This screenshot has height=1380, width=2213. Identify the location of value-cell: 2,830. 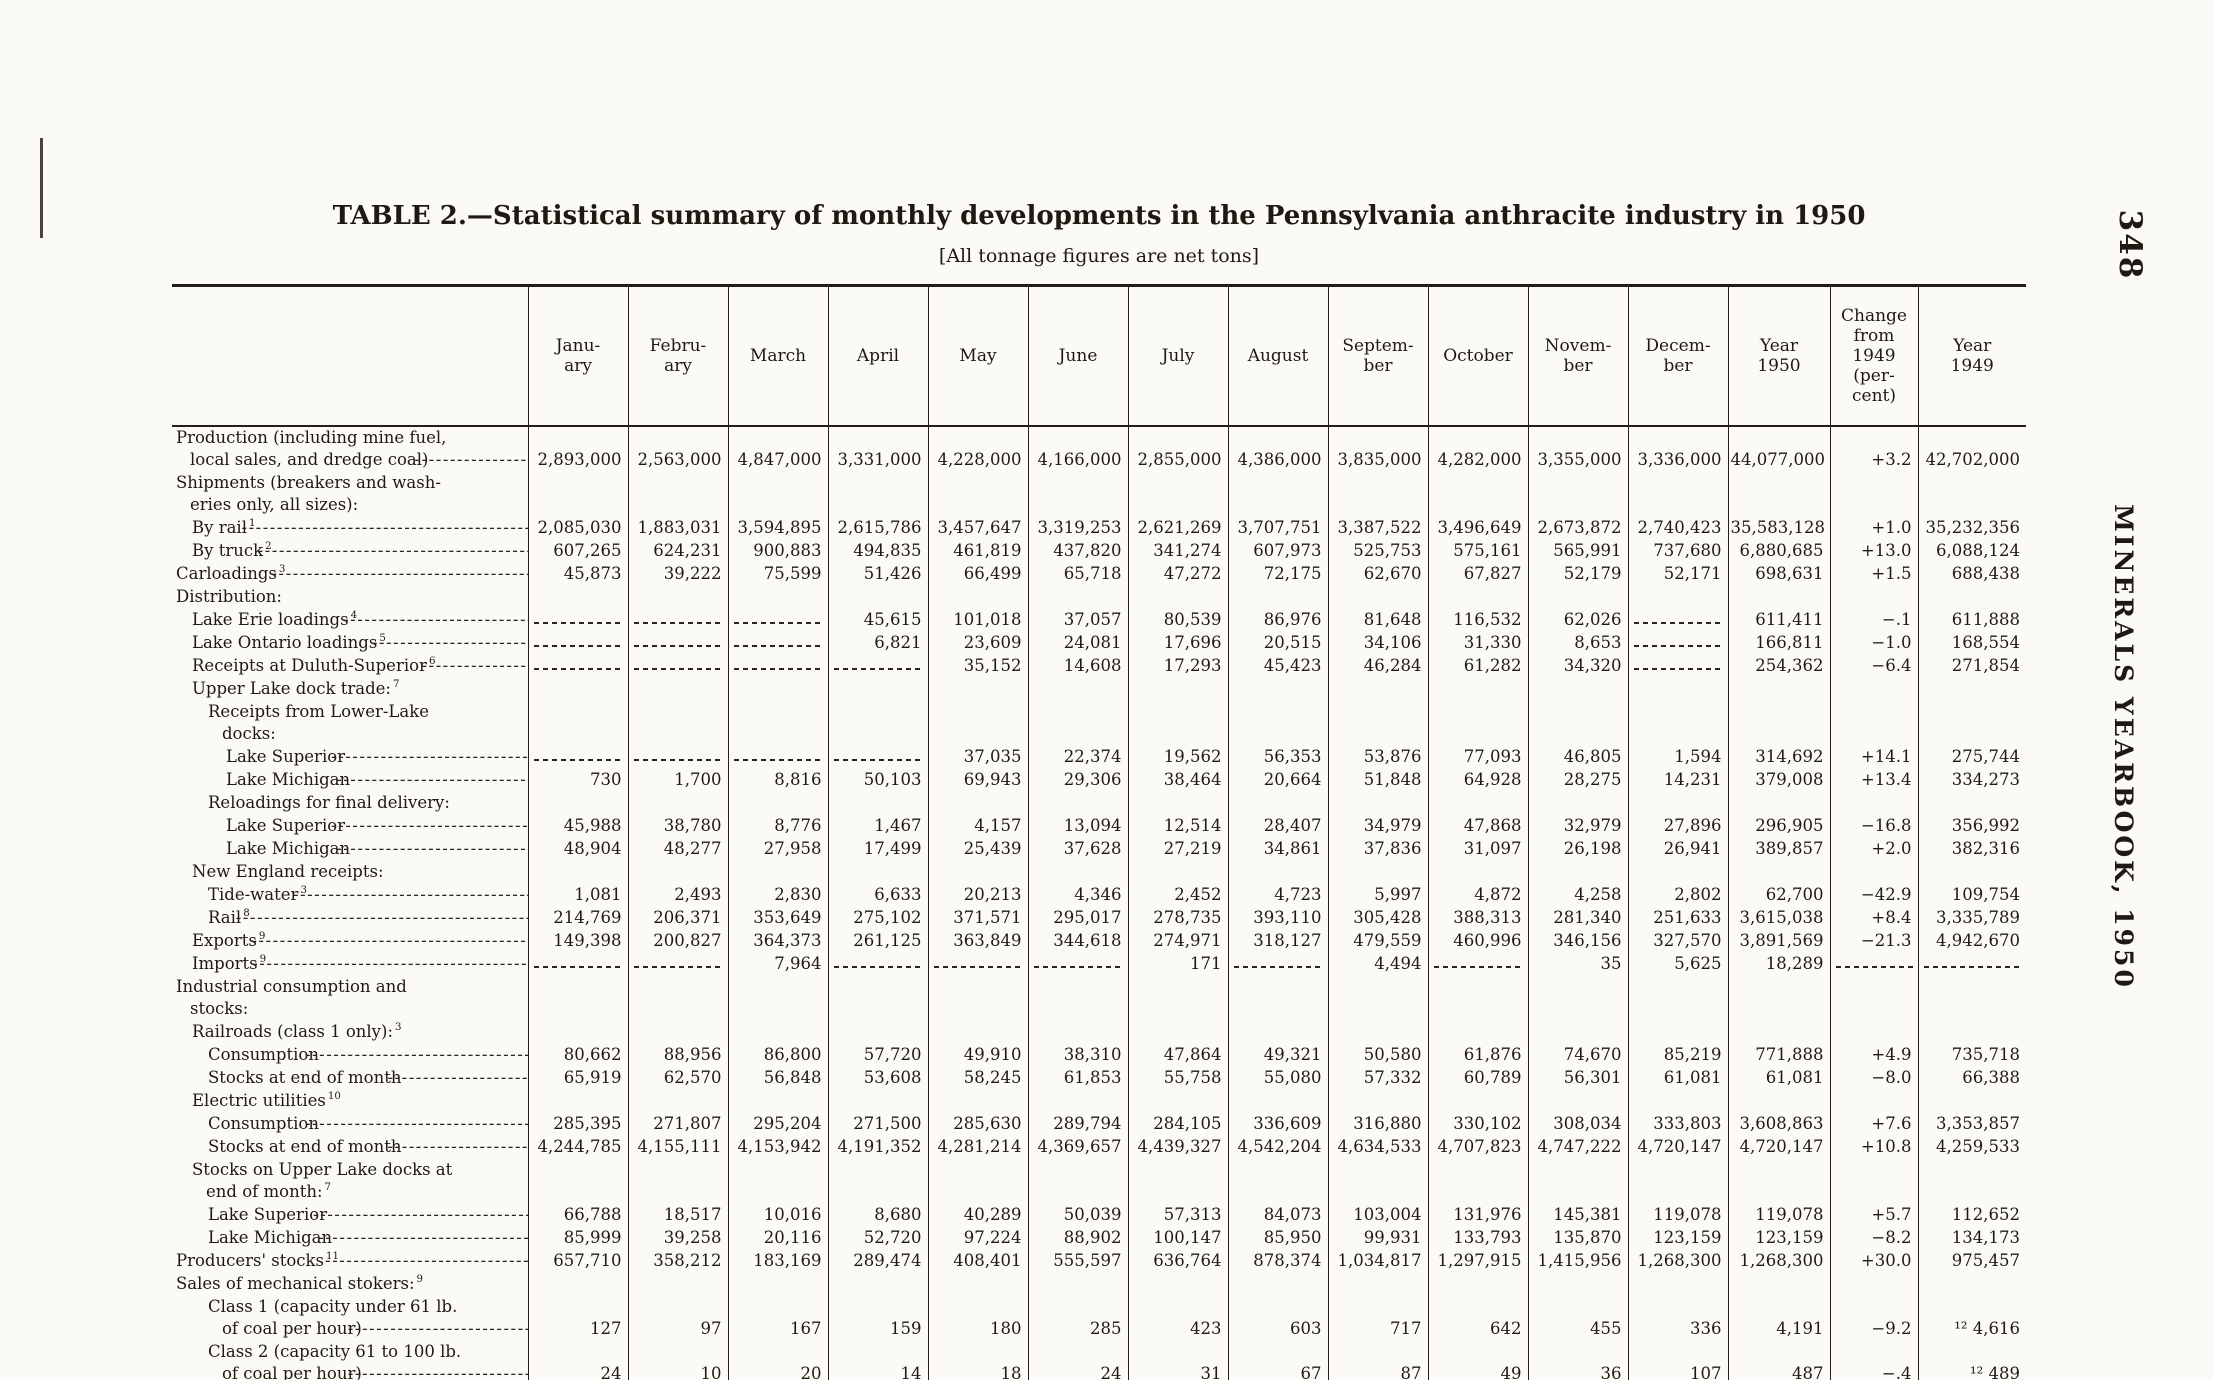
(777, 895).